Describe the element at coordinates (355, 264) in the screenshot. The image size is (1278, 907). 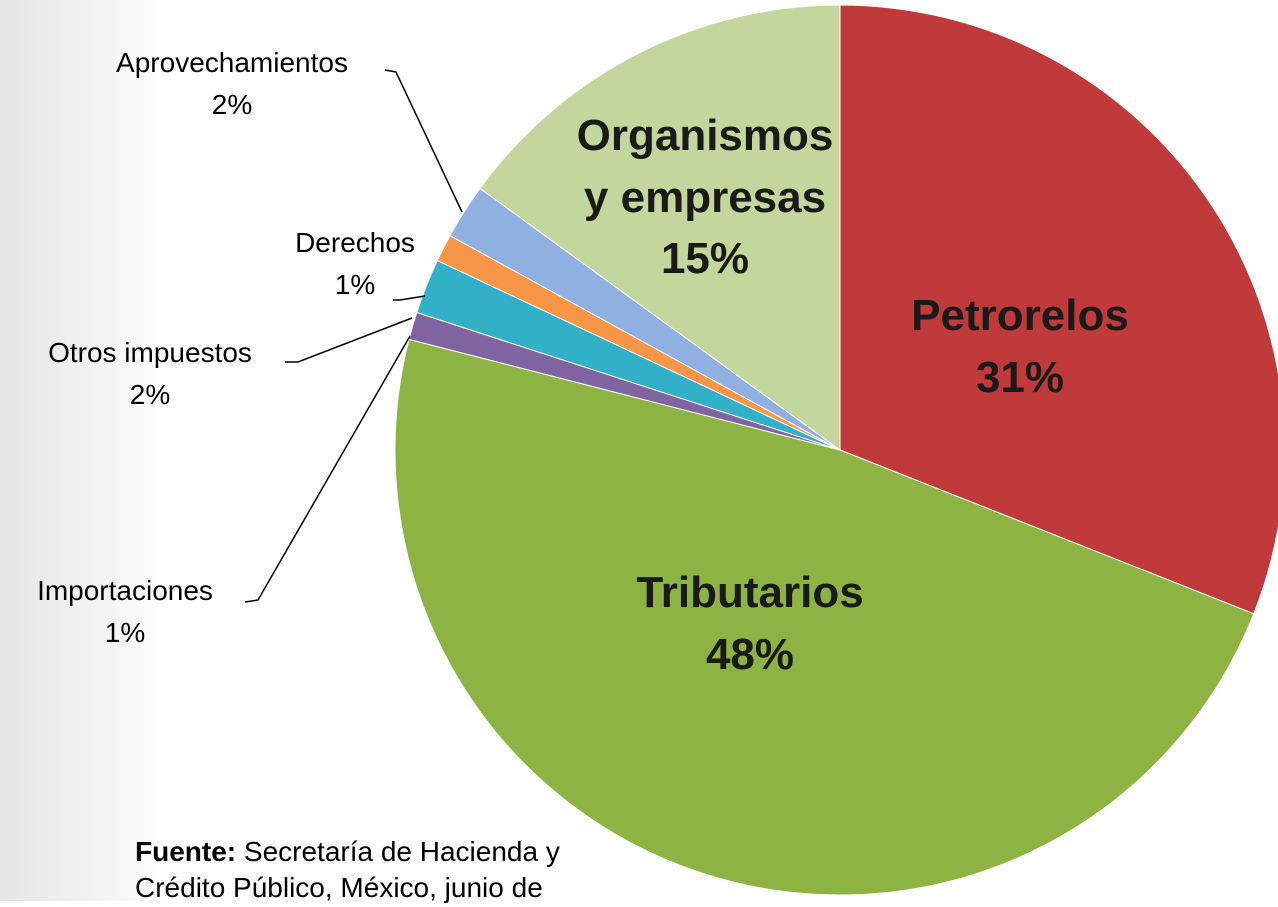
I see `slice-label: Derechos 1%` at that location.